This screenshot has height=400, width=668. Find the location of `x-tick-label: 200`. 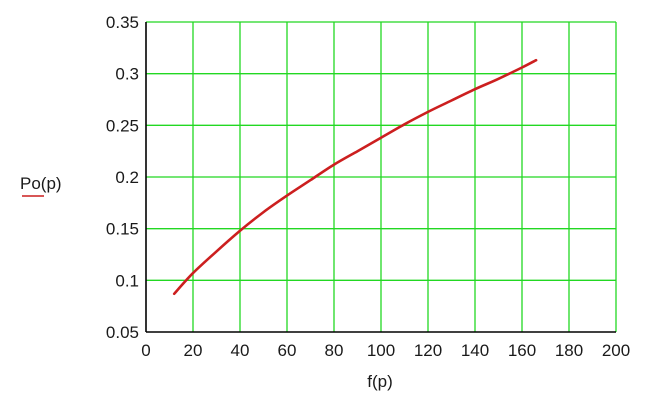

x-tick-label: 200 is located at coordinates (616, 350).